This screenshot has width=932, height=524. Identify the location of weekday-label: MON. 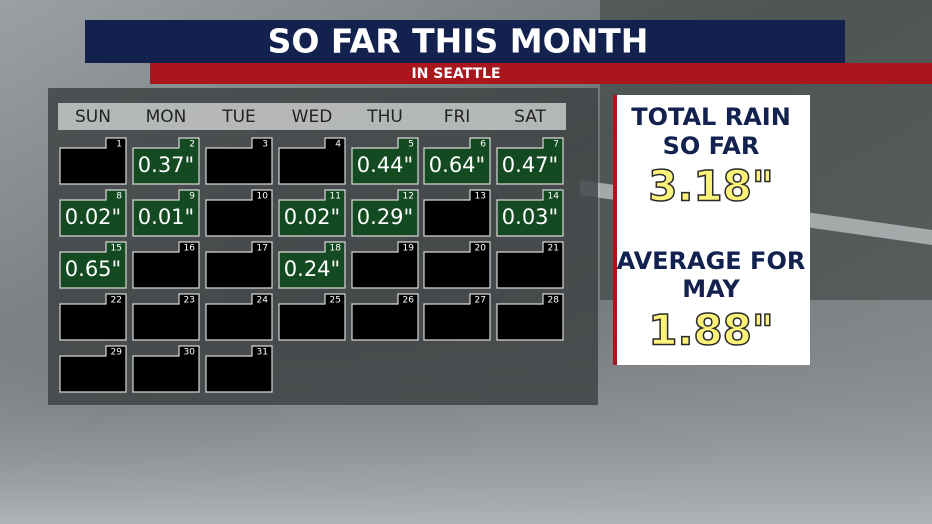
(166, 117).